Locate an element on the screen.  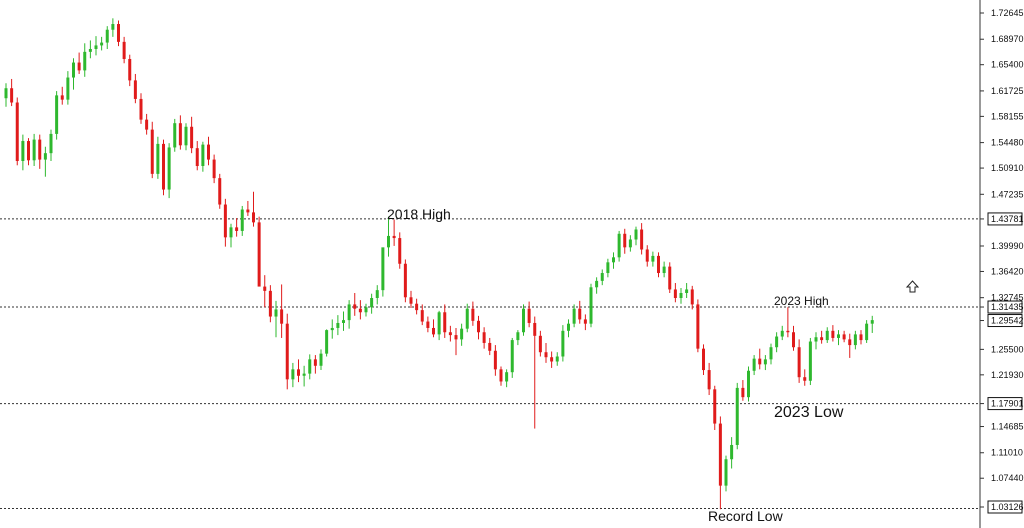
tick-label-3: 1.61725 is located at coordinates (1007, 91).